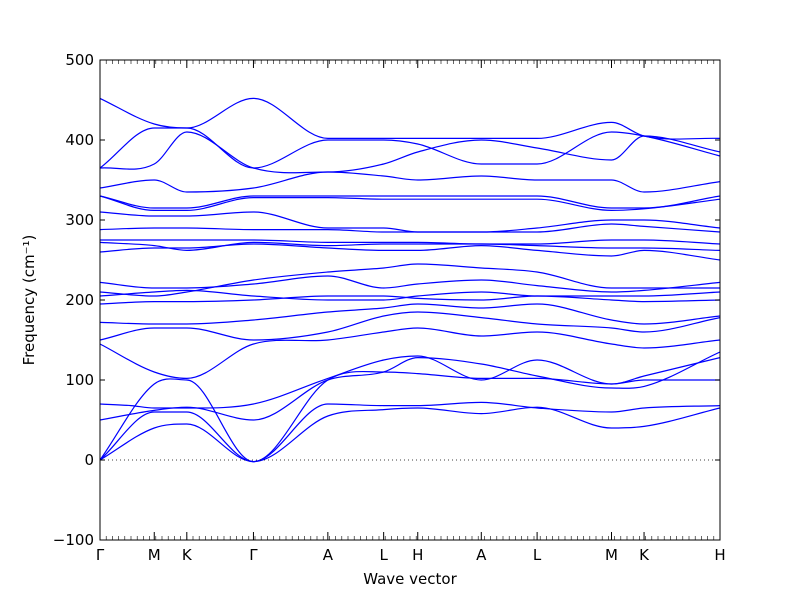  Describe the element at coordinates (29, 300) in the screenshot. I see `y-axis-label: Frequency (cm⁻¹)` at that location.